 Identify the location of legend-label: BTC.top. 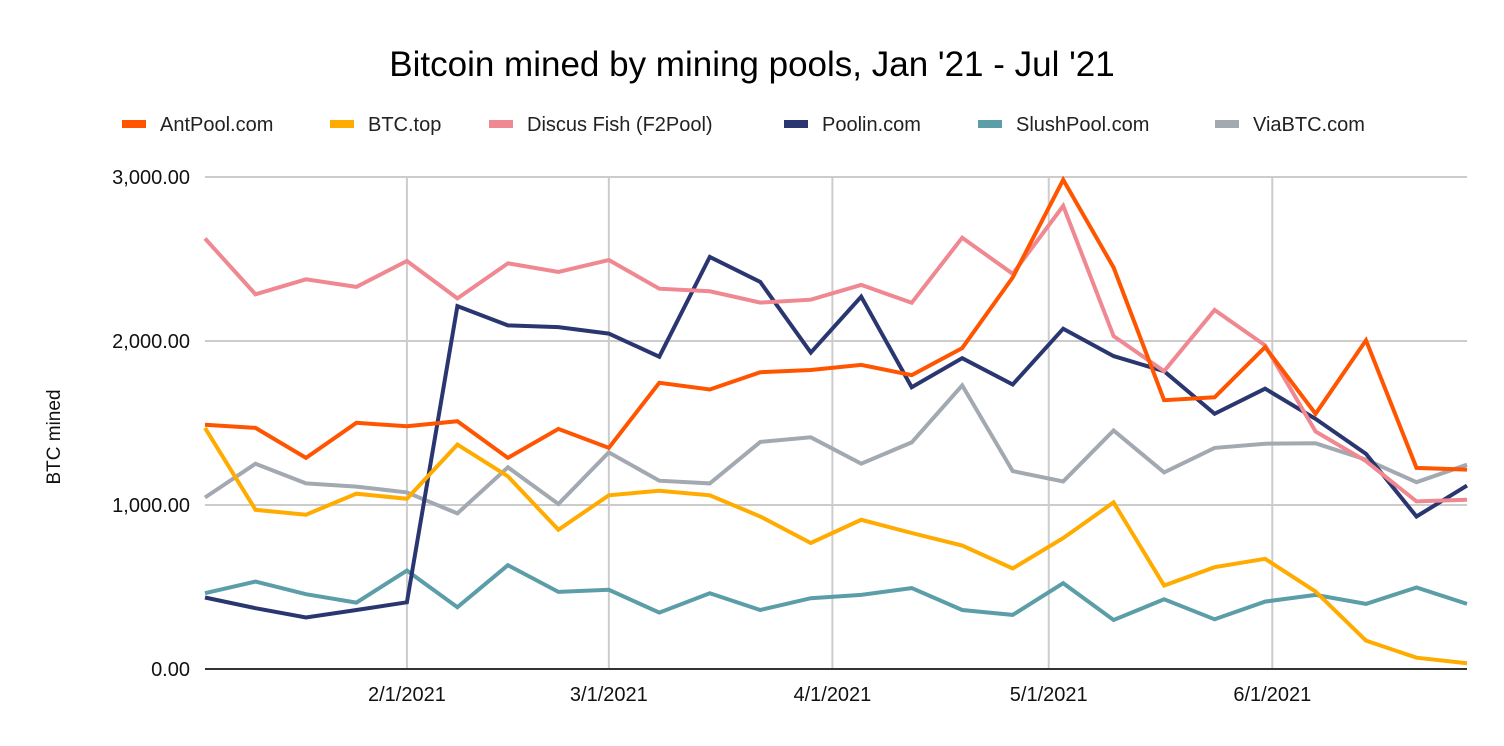
(404, 125).